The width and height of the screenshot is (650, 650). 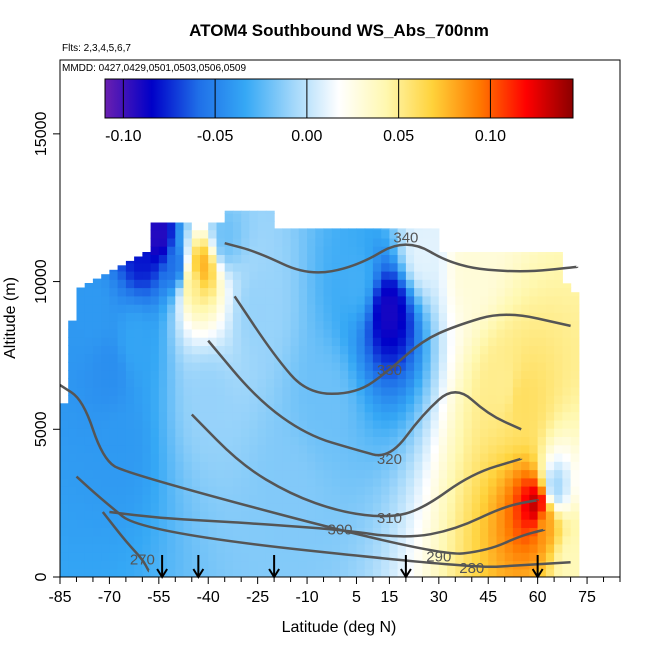 I want to click on colorbar-tick-label: -0.10, so click(x=123, y=136).